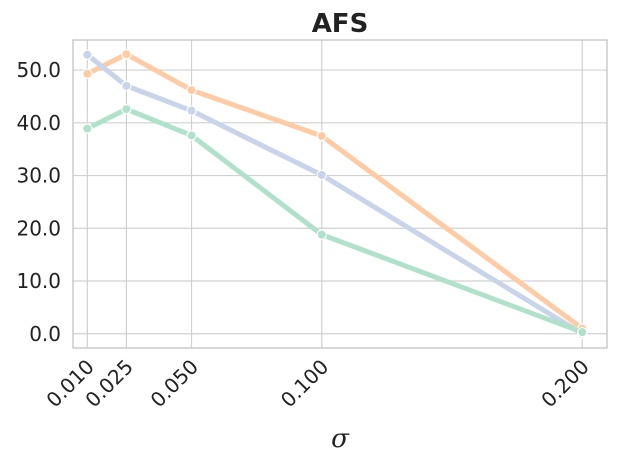  What do you see at coordinates (340, 439) in the screenshot?
I see `x-axis-label: σ` at bounding box center [340, 439].